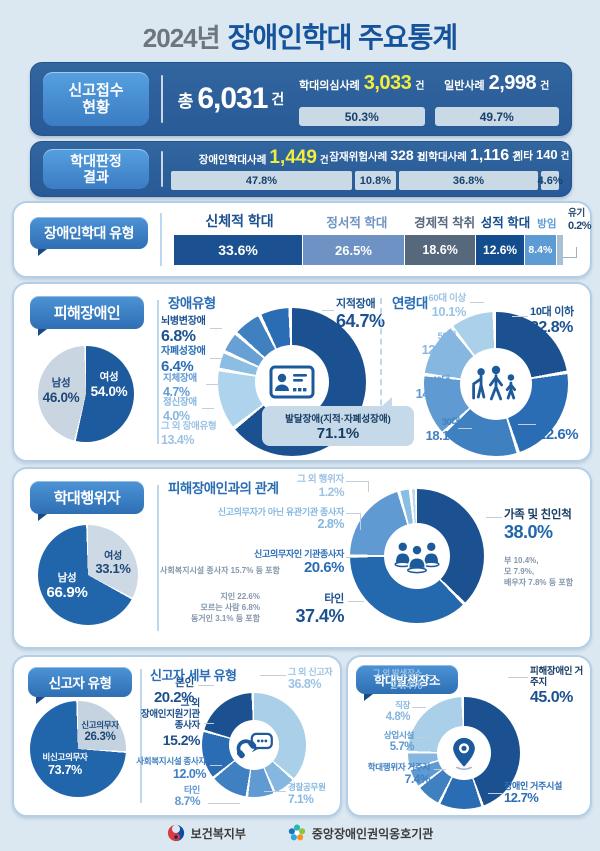 The image size is (600, 851). What do you see at coordinates (220, 570) in the screenshot?
I see `note-institution: 사회복지시설 종사자 15.7% 등 포함` at bounding box center [220, 570].